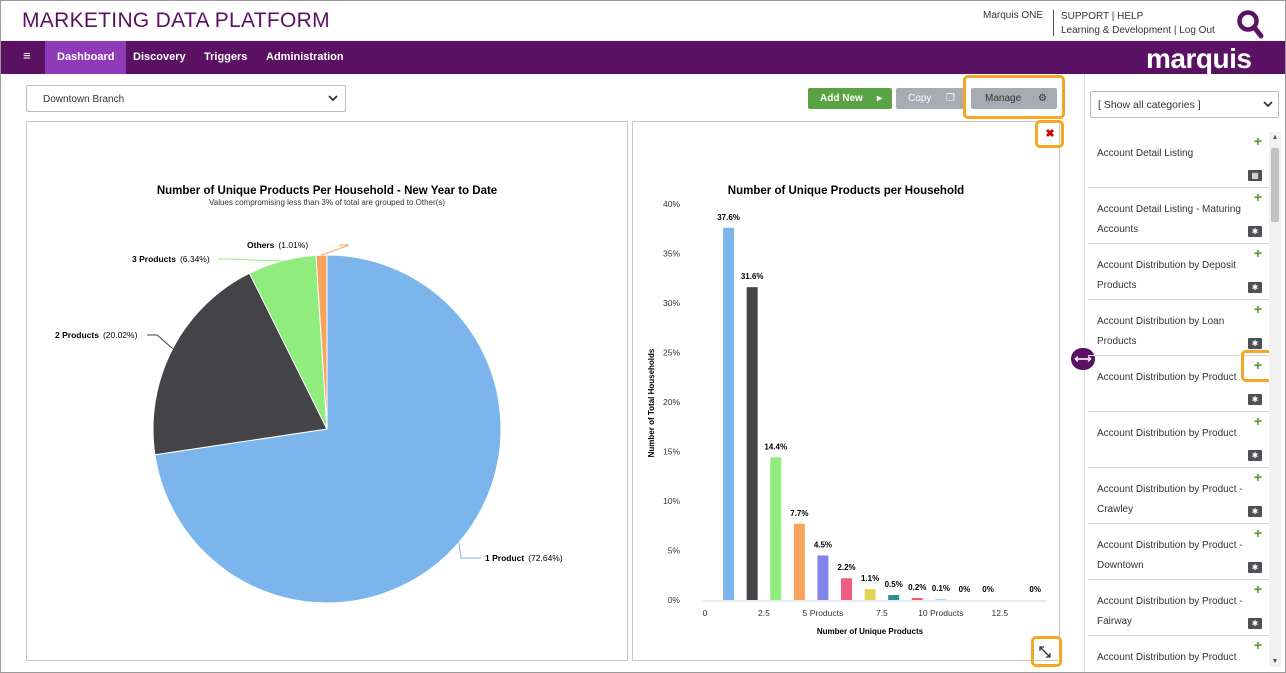  Describe the element at coordinates (1083, 359) in the screenshot. I see `splitter-handle-icon: ⟷` at that location.